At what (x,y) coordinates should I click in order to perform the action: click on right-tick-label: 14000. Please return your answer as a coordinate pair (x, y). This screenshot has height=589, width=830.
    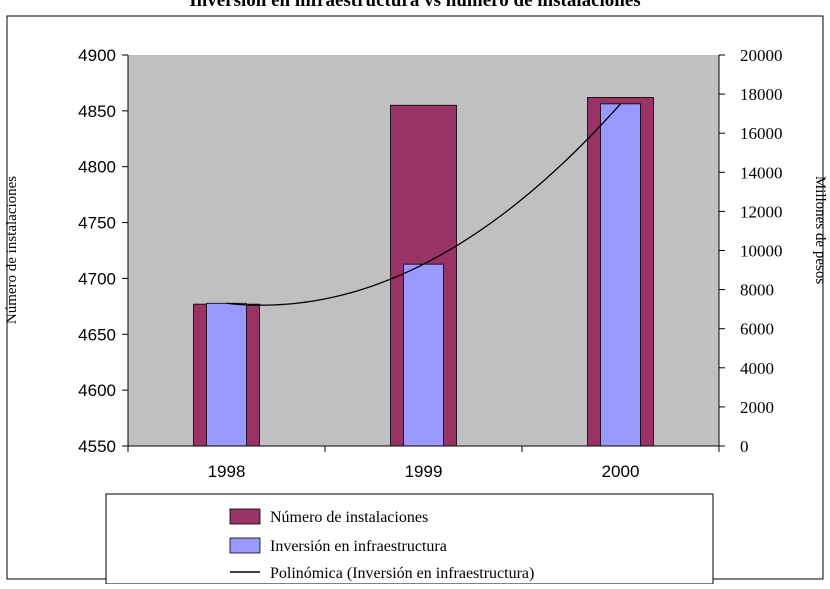
    Looking at the image, I should click on (761, 172).